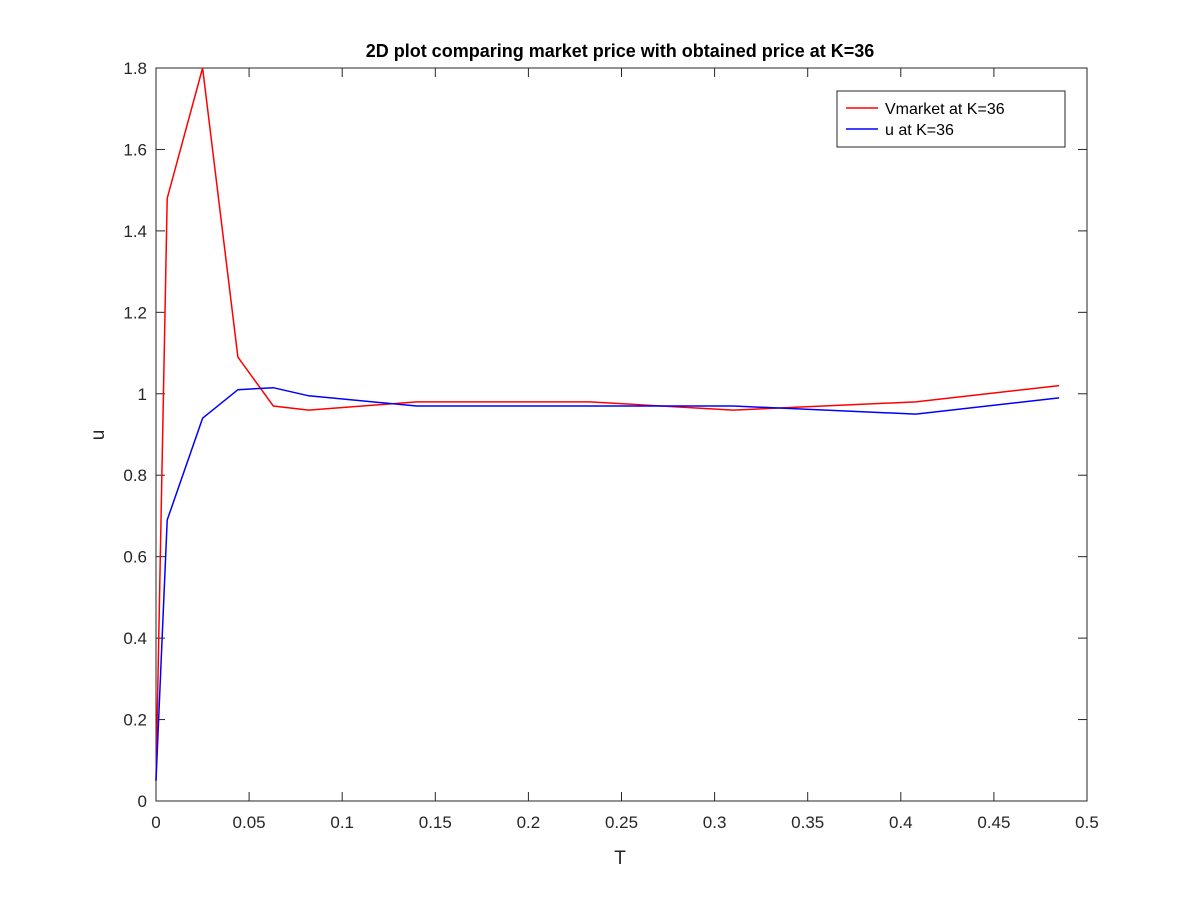 The width and height of the screenshot is (1200, 905). I want to click on y-tick-label: 1.2, so click(135, 312).